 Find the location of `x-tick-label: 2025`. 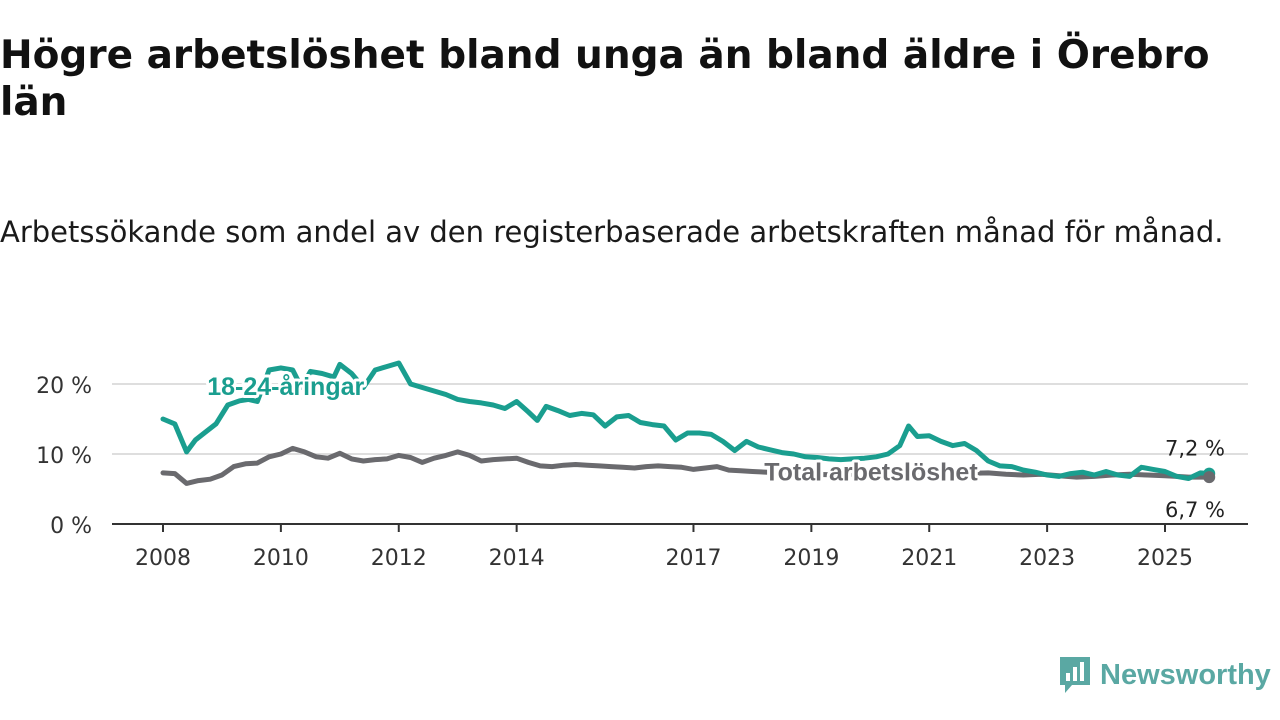

x-tick-label: 2025 is located at coordinates (1165, 558).